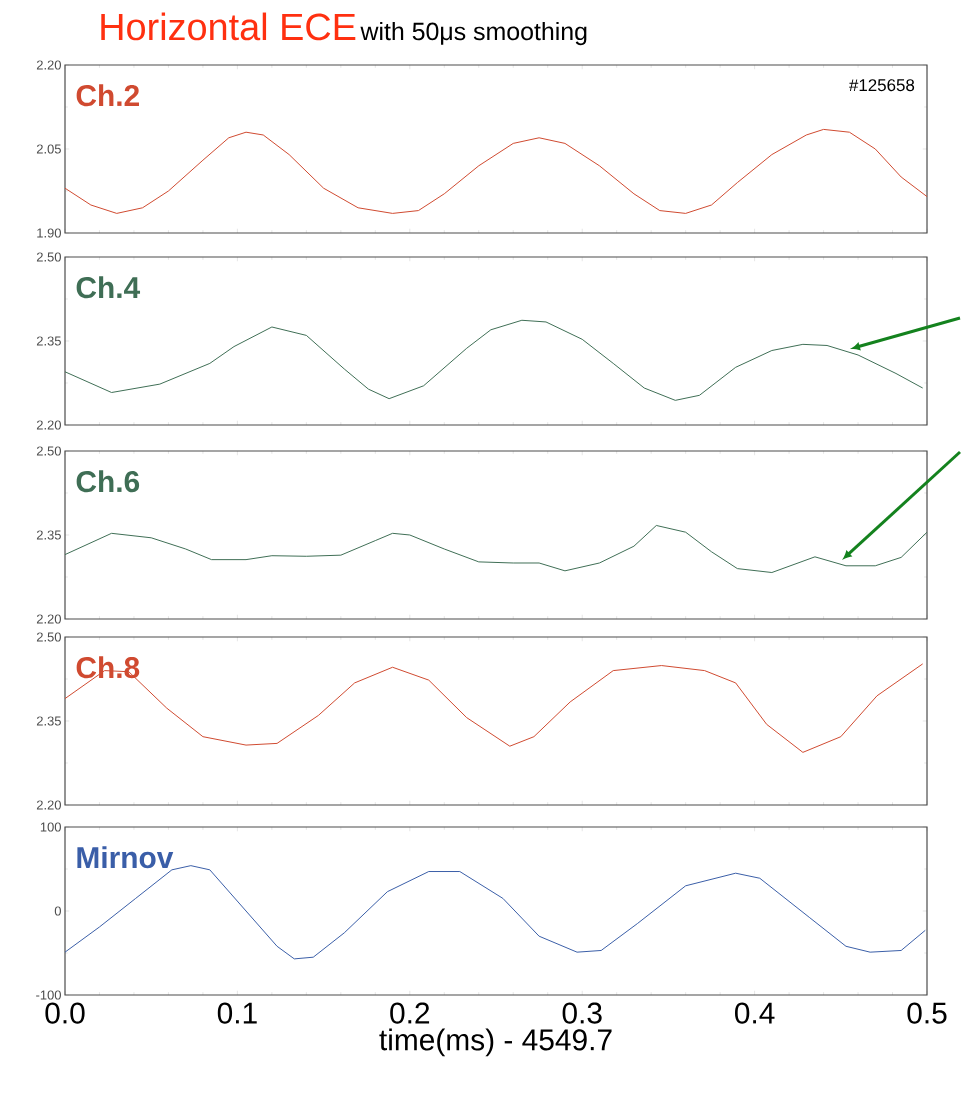 The width and height of the screenshot is (961, 1104). What do you see at coordinates (495, 1042) in the screenshot?
I see `x-axis-title: time(ms) - 4549.7` at bounding box center [495, 1042].